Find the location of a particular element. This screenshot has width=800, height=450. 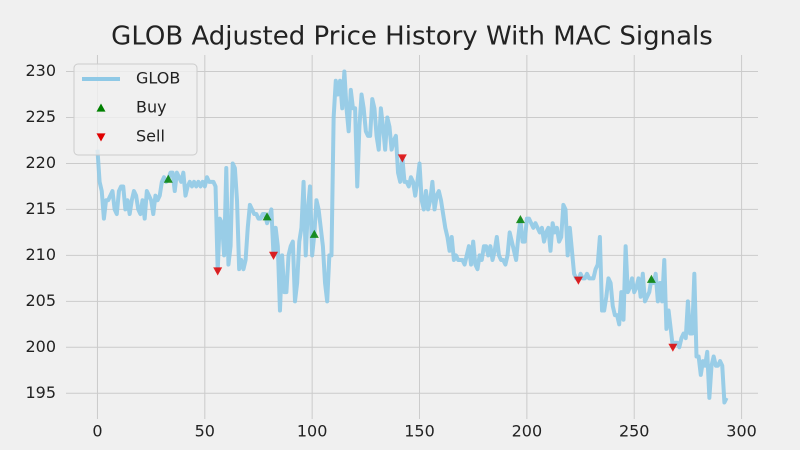

y-tick-label: 195 is located at coordinates (40, 392).